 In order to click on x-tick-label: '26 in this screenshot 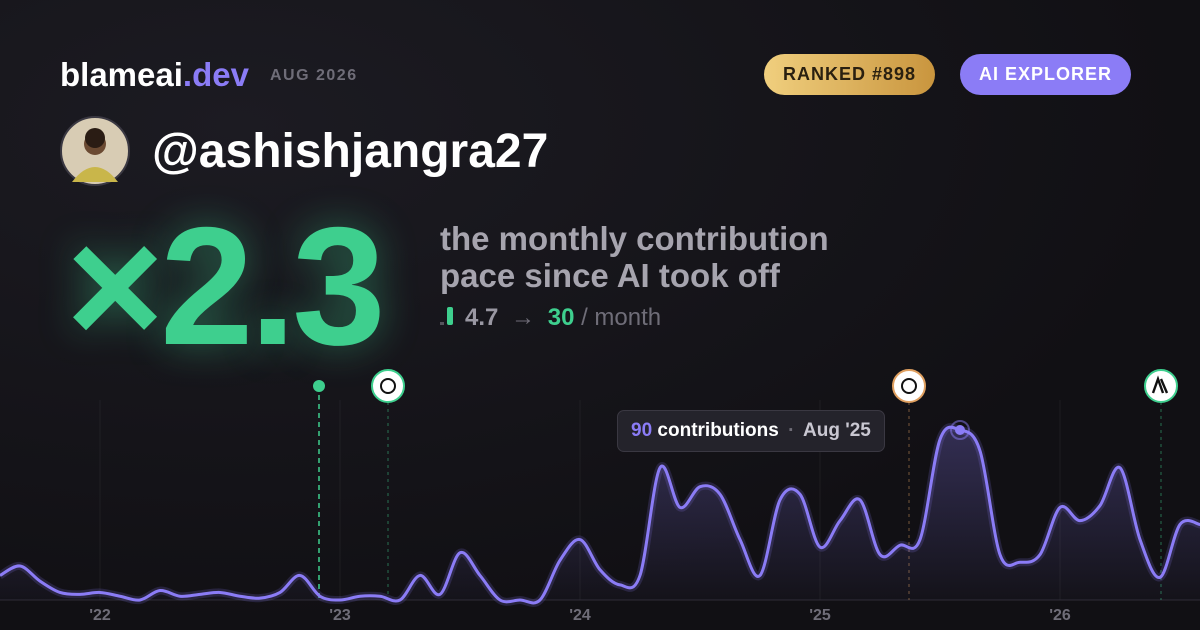, I will do `click(1060, 615)`.